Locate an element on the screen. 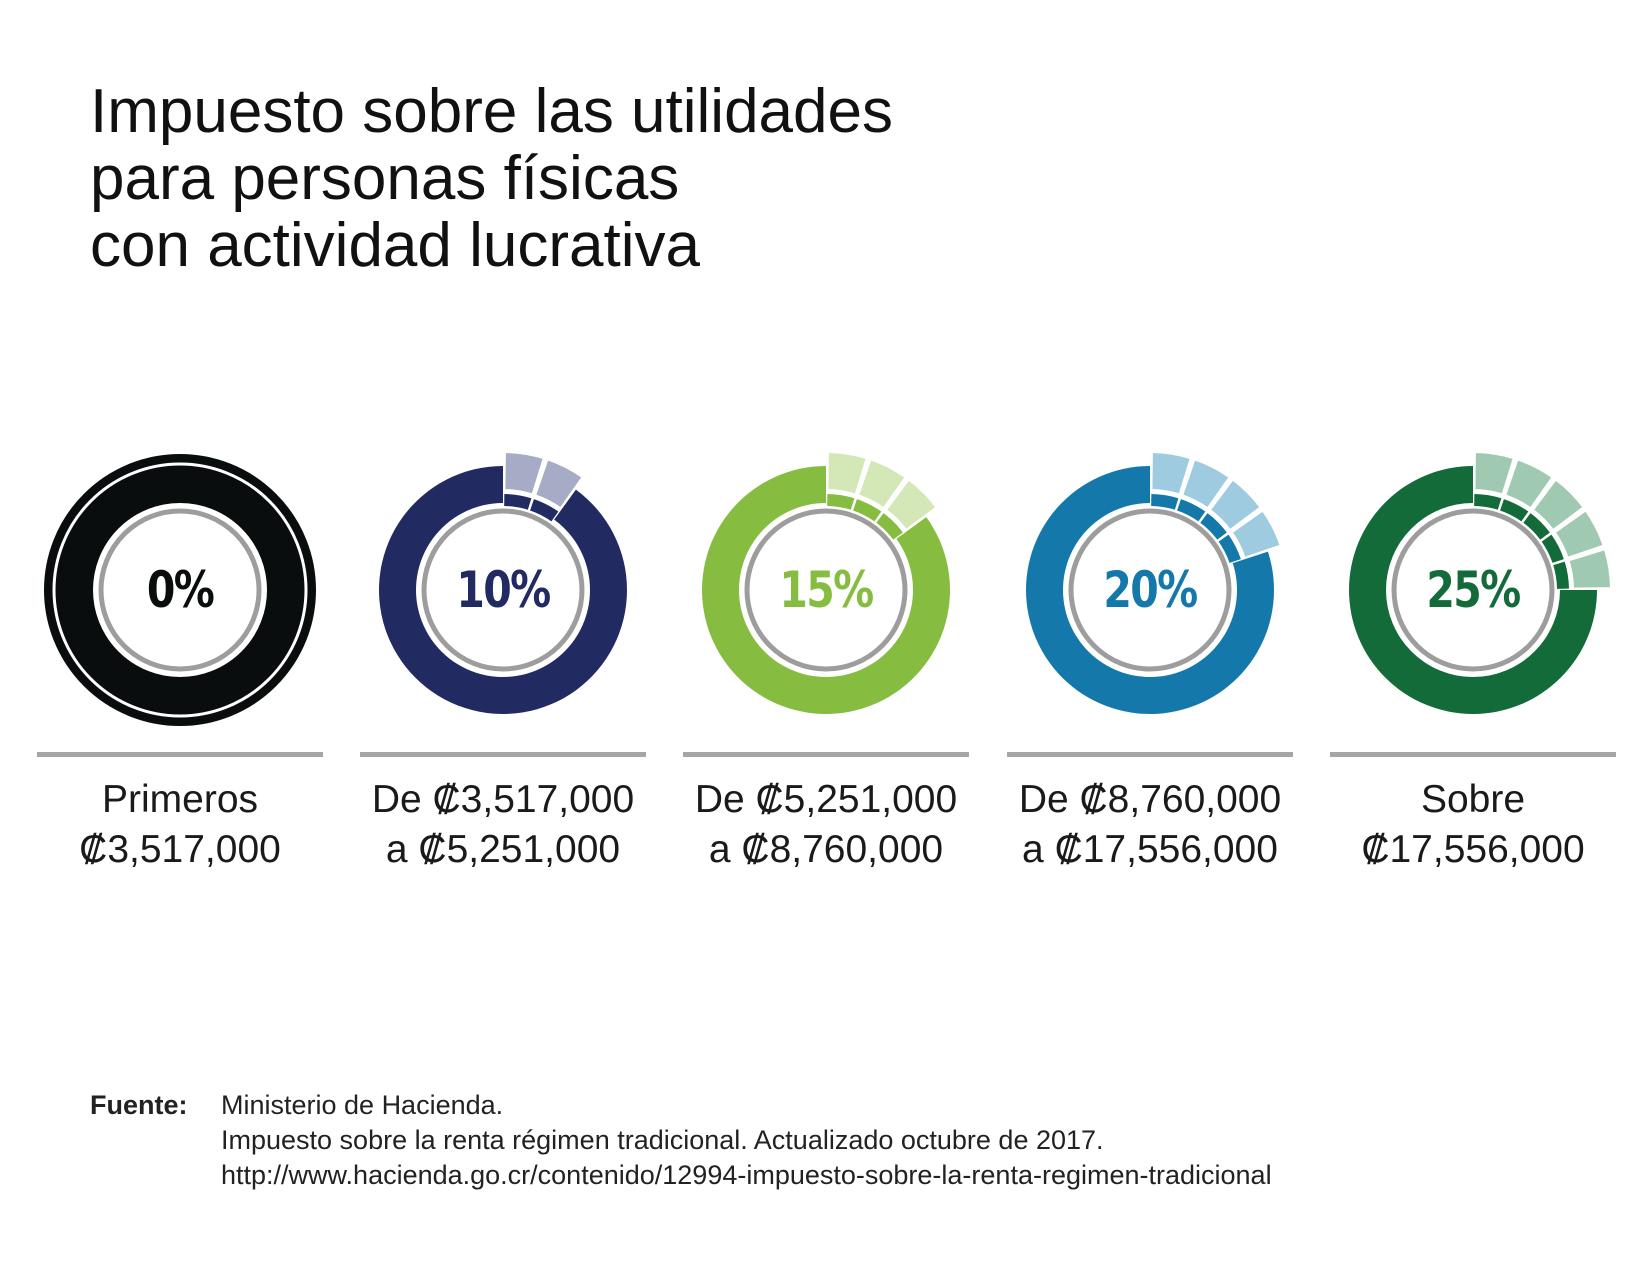  bracket-15-ring is located at coordinates (826, 590).